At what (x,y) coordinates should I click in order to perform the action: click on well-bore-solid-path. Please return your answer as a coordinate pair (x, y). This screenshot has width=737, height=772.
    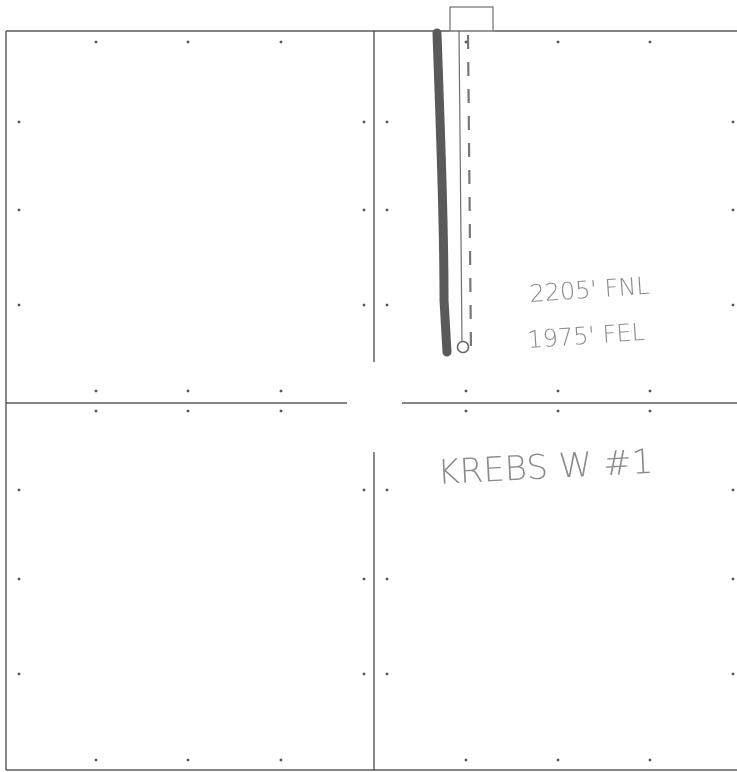
    Looking at the image, I should click on (442, 192).